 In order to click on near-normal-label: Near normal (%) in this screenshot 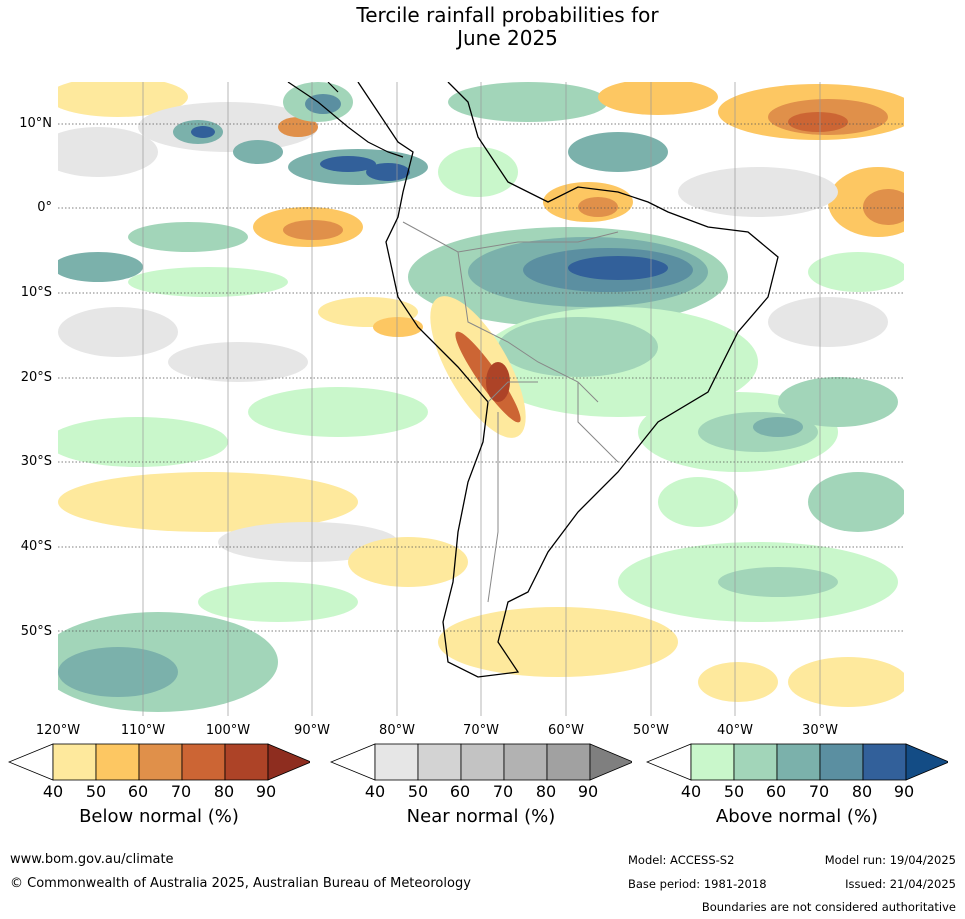, I will do `click(481, 816)`.